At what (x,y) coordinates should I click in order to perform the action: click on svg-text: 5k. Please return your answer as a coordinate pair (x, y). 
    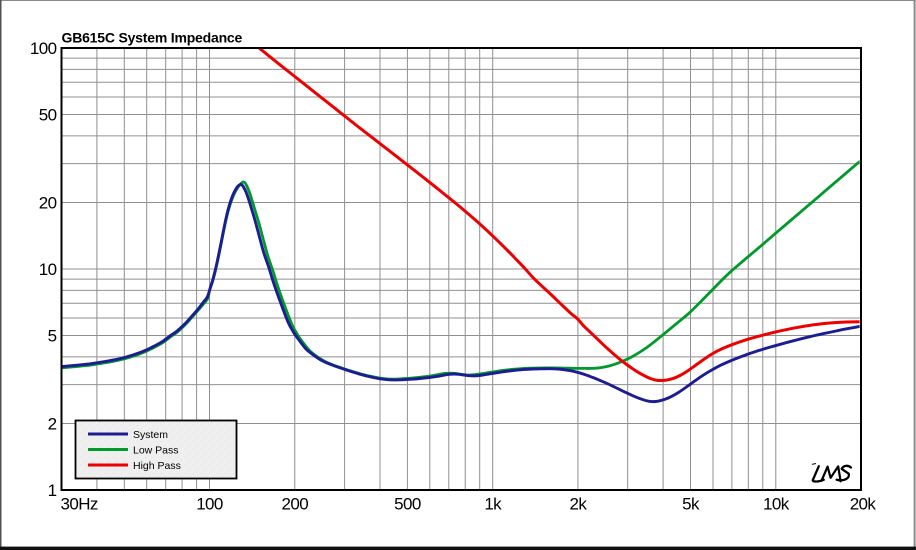
    Looking at the image, I should click on (691, 504).